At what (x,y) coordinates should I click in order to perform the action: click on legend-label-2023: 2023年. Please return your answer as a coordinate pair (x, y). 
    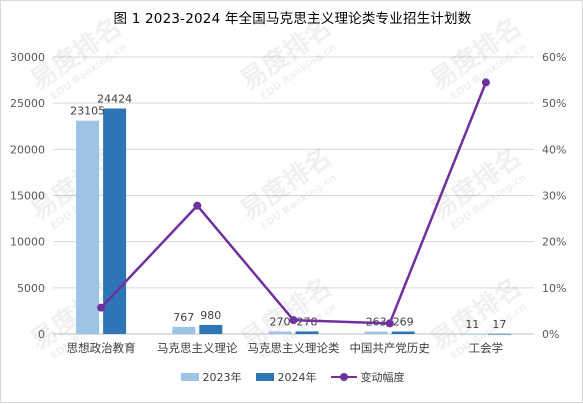
    Looking at the image, I should click on (222, 377).